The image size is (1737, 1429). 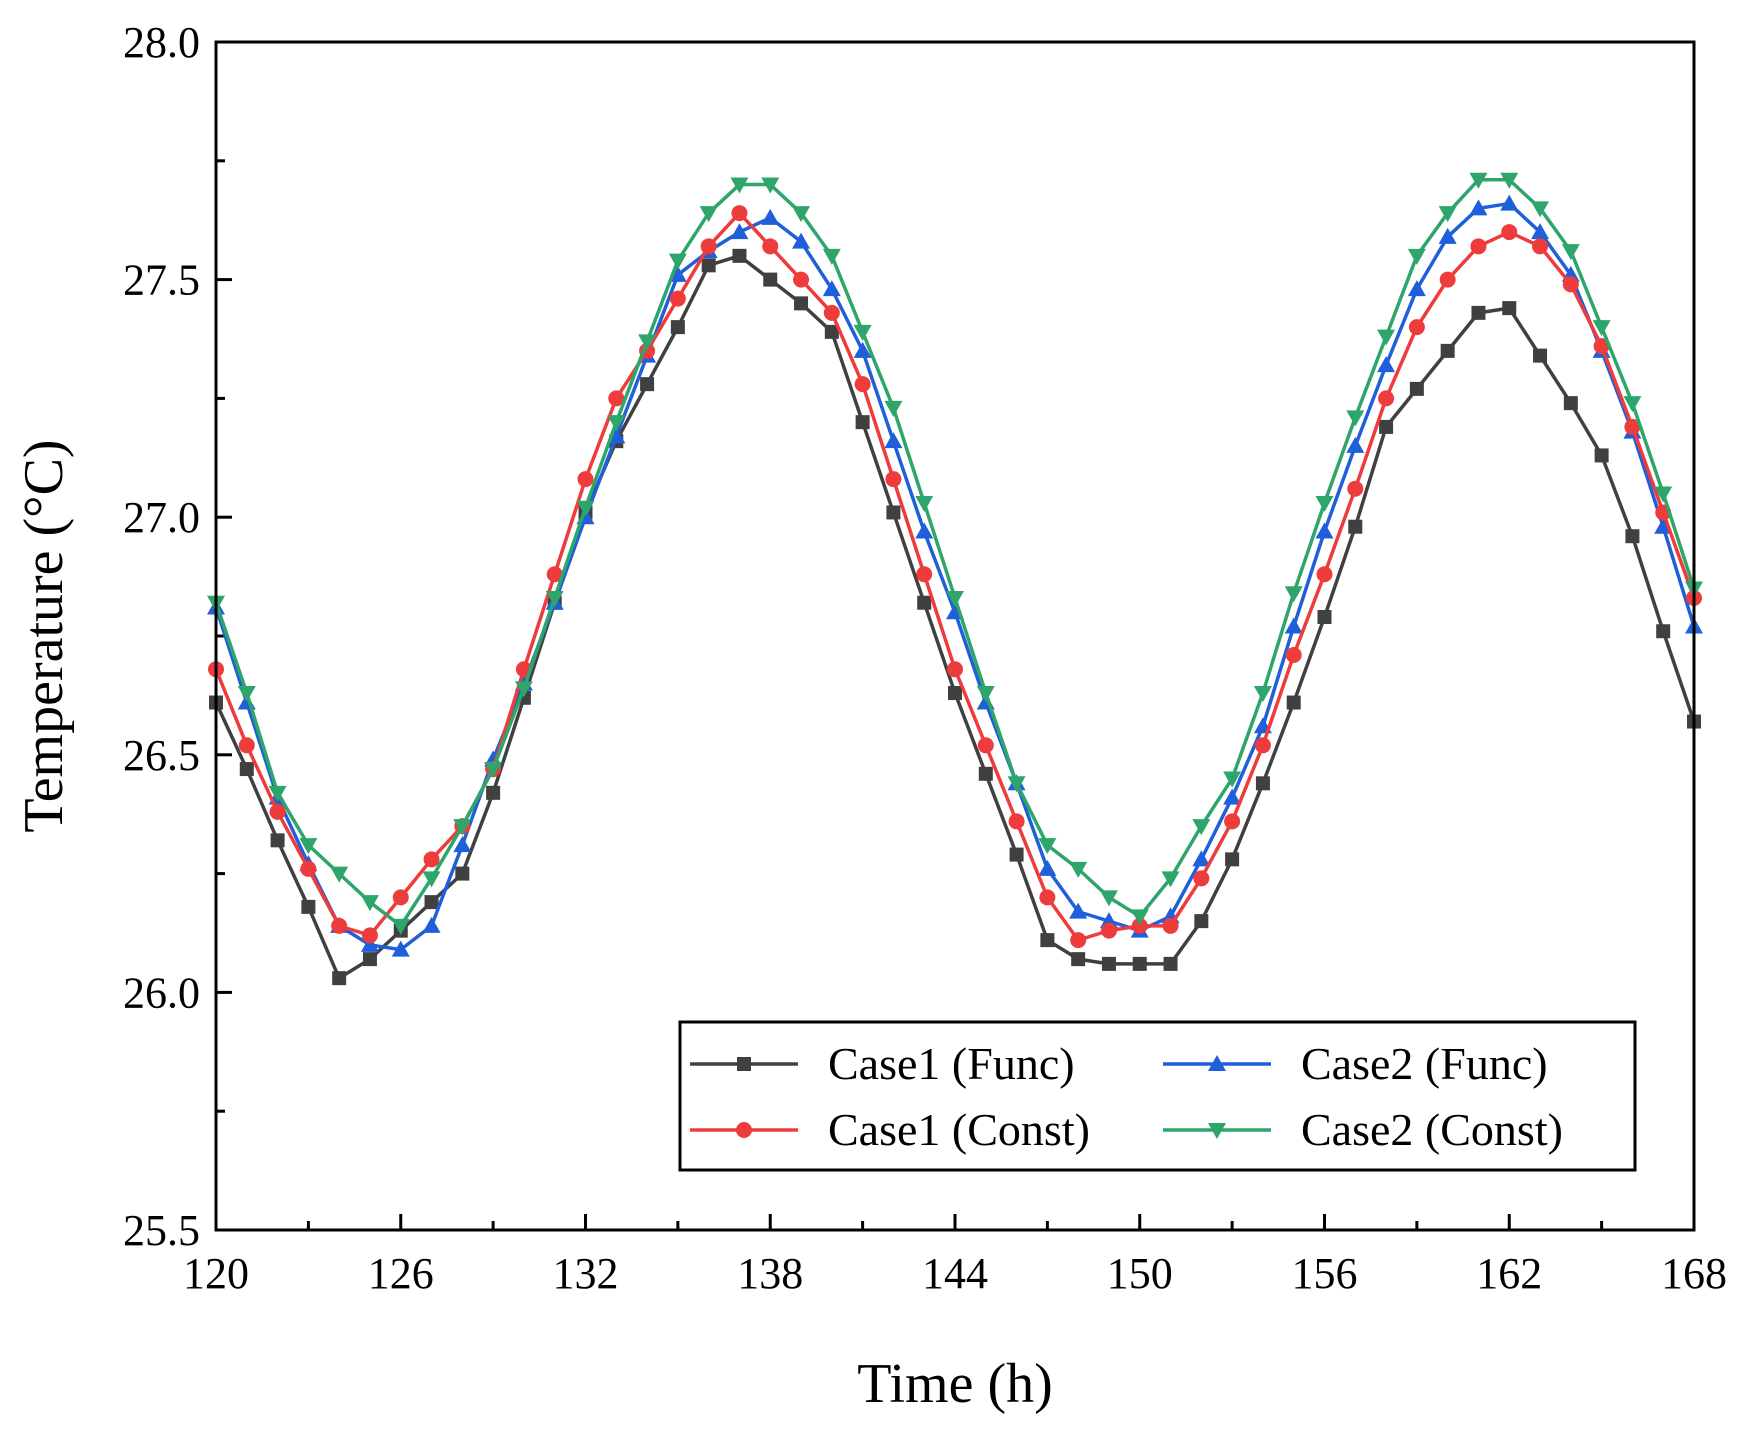 I want to click on legend-item: Case2 (Func), so click(x=1355, y=1063).